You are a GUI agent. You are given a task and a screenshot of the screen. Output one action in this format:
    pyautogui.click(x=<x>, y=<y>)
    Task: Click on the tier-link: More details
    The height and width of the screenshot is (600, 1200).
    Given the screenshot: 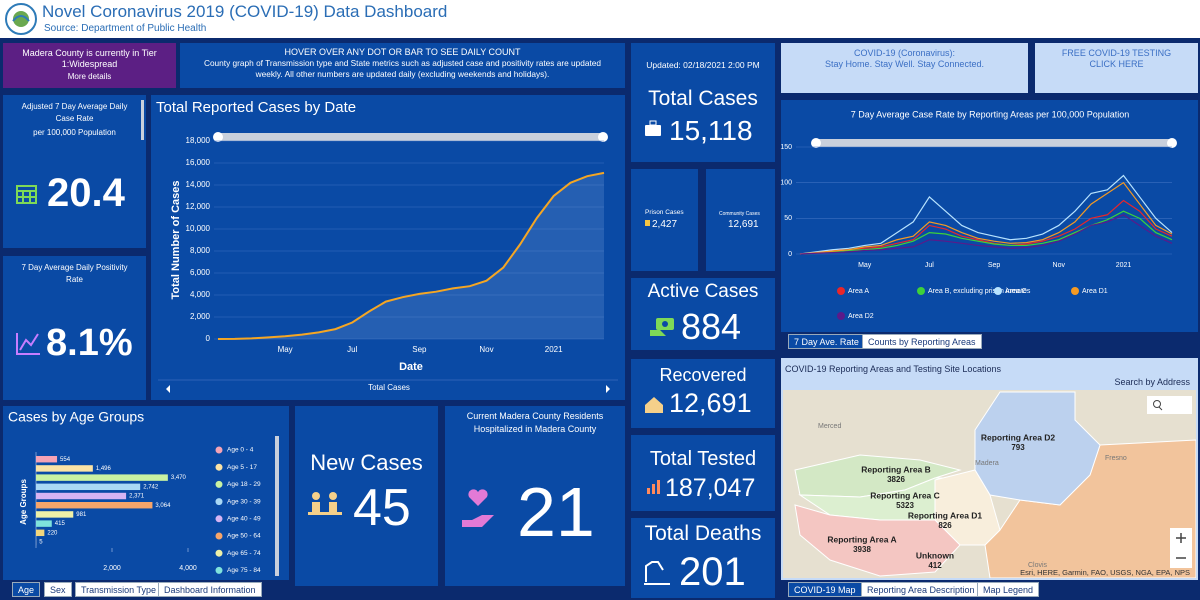 What is the action you would take?
    pyautogui.click(x=89, y=76)
    